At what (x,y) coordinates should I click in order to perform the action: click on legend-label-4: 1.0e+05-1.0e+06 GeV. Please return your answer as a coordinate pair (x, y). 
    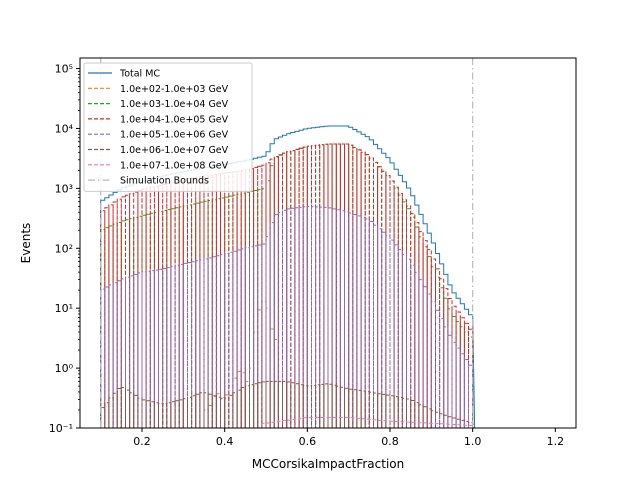
    Looking at the image, I should click on (174, 135).